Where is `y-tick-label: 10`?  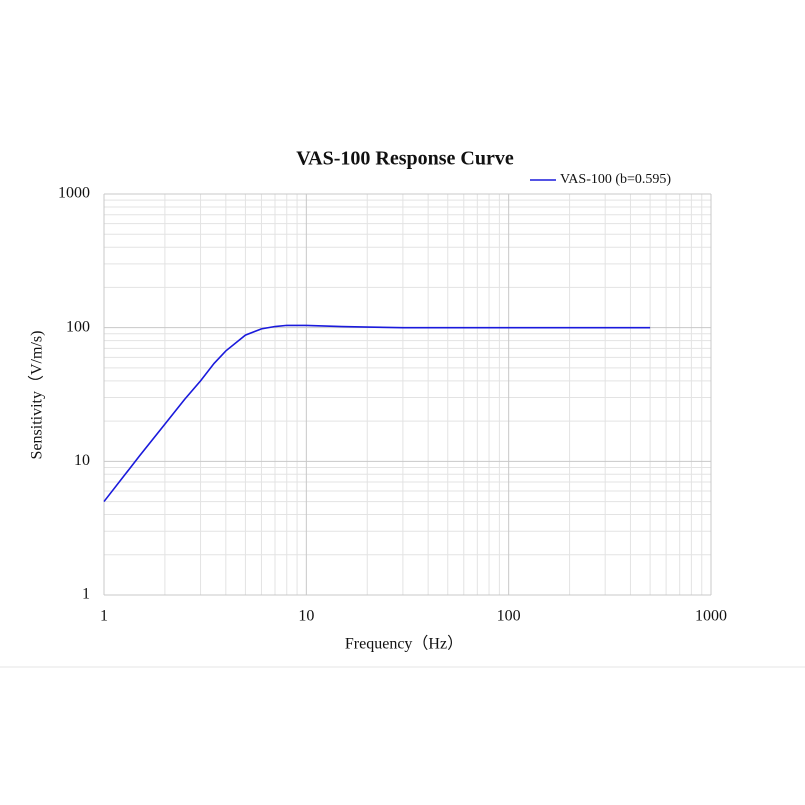 y-tick-label: 10 is located at coordinates (82, 460).